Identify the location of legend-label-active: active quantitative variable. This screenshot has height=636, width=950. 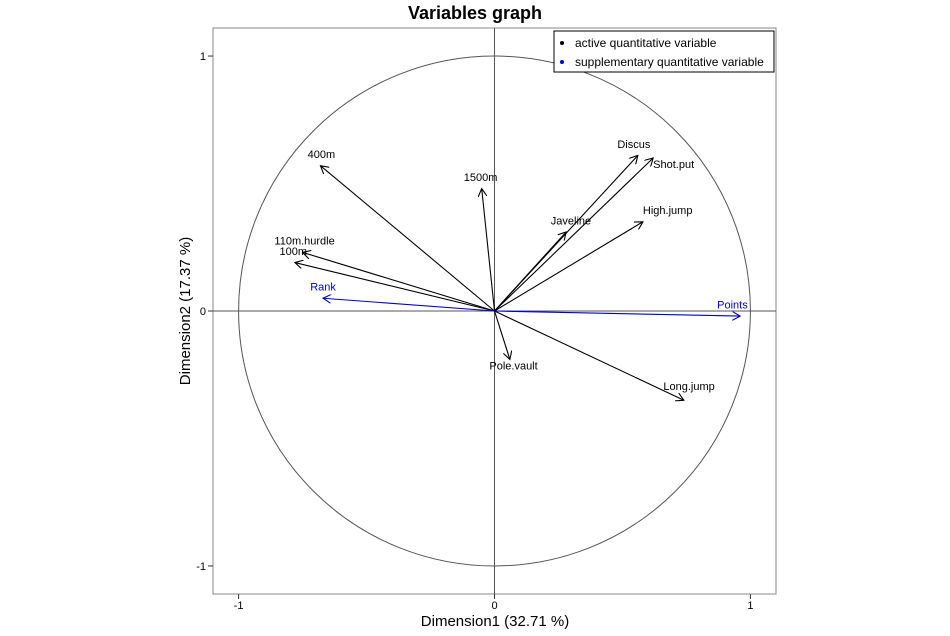
(646, 43).